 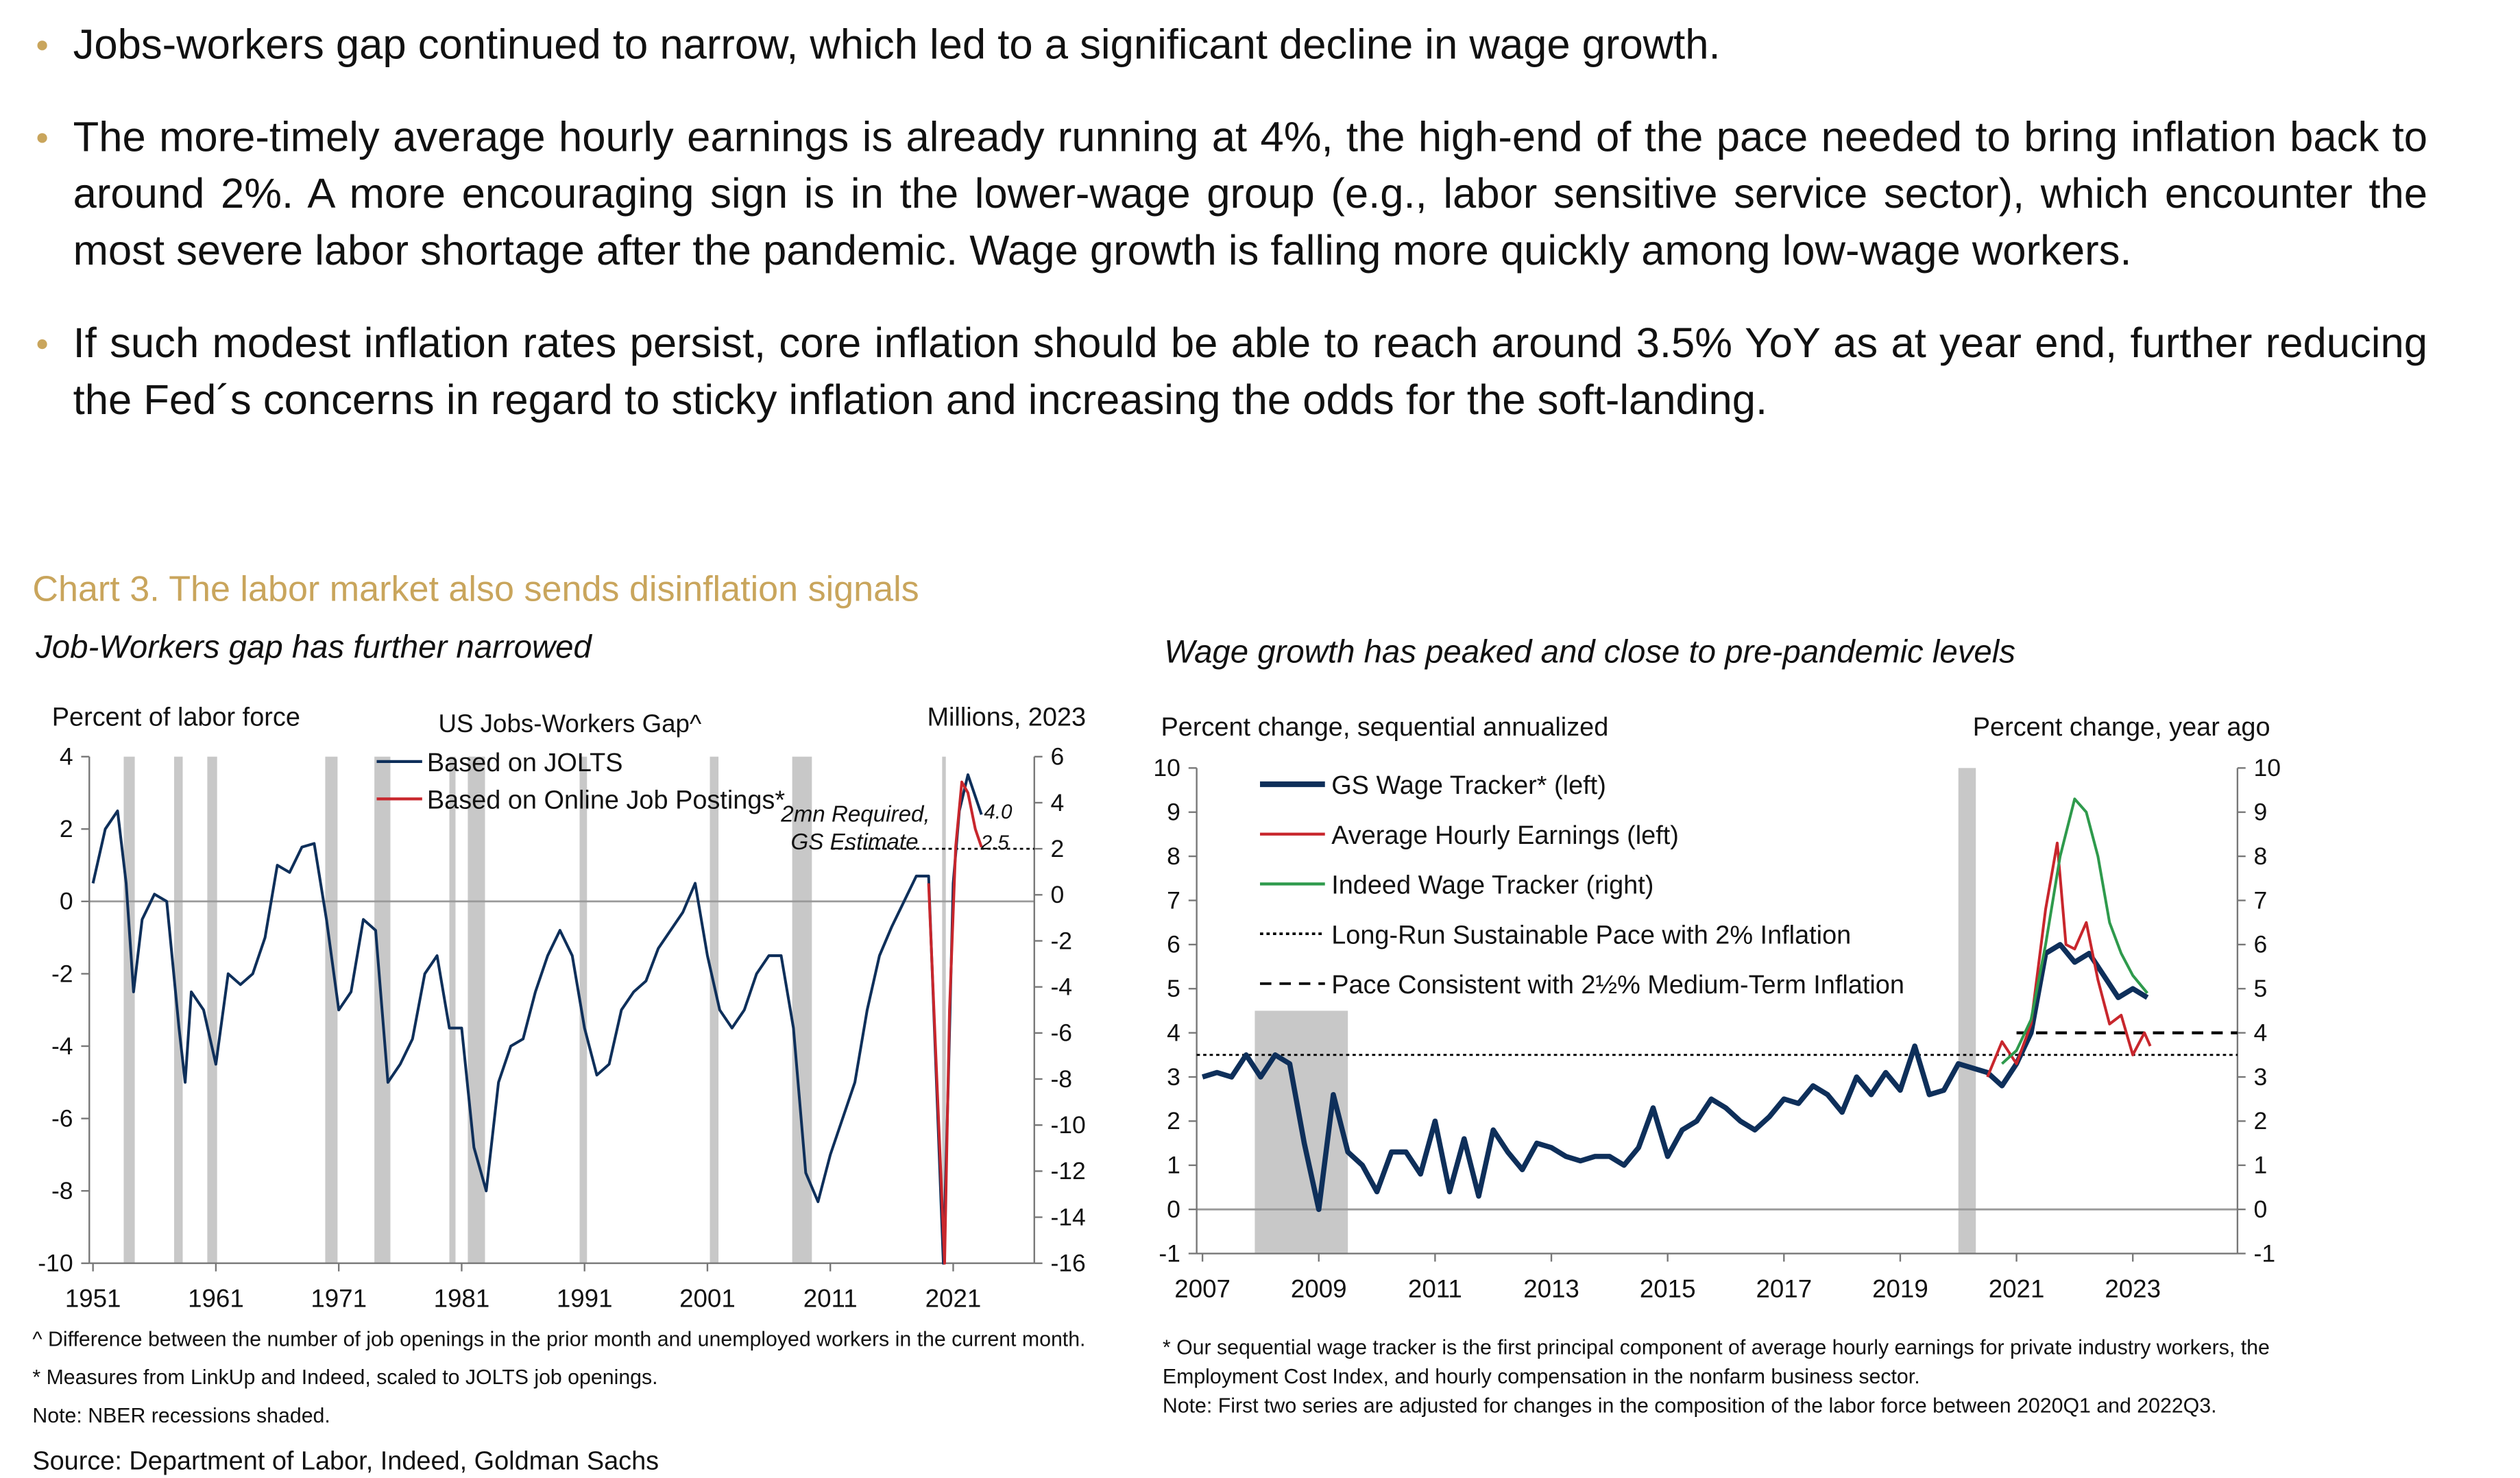 What do you see at coordinates (55, 1263) in the screenshot?
I see `y-tick-label: -10` at bounding box center [55, 1263].